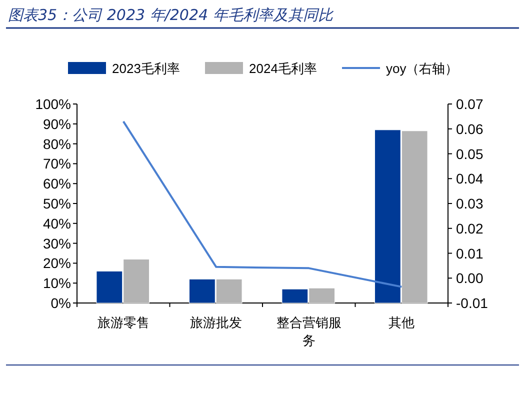  Describe the element at coordinates (470, 253) in the screenshot. I see `y2-tick-label: 0.01` at that location.